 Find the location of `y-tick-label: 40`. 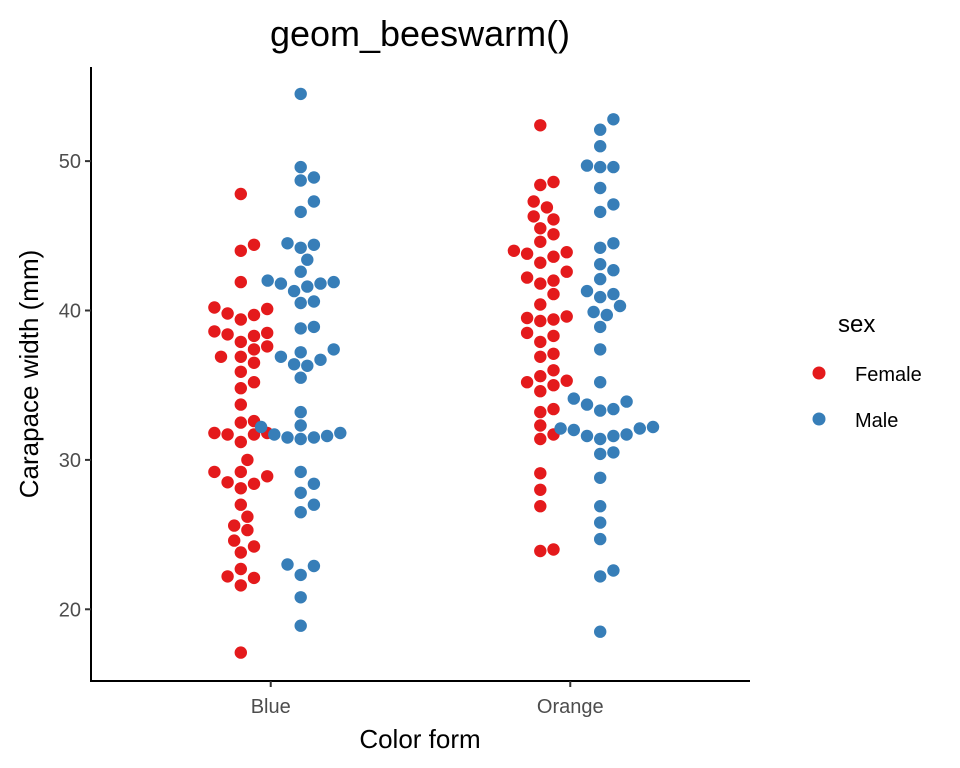

y-tick-label: 40 is located at coordinates (70, 312).